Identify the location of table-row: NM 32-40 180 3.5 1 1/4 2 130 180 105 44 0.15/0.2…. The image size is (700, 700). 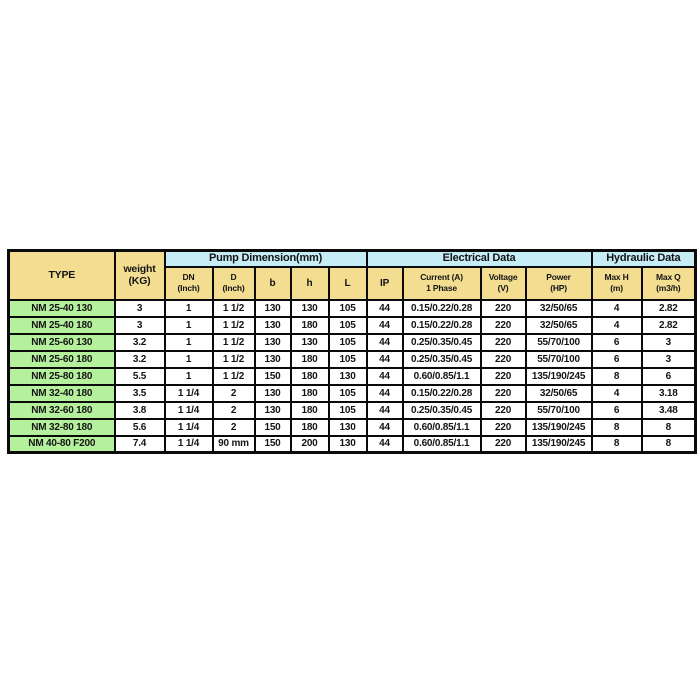
(352, 393).